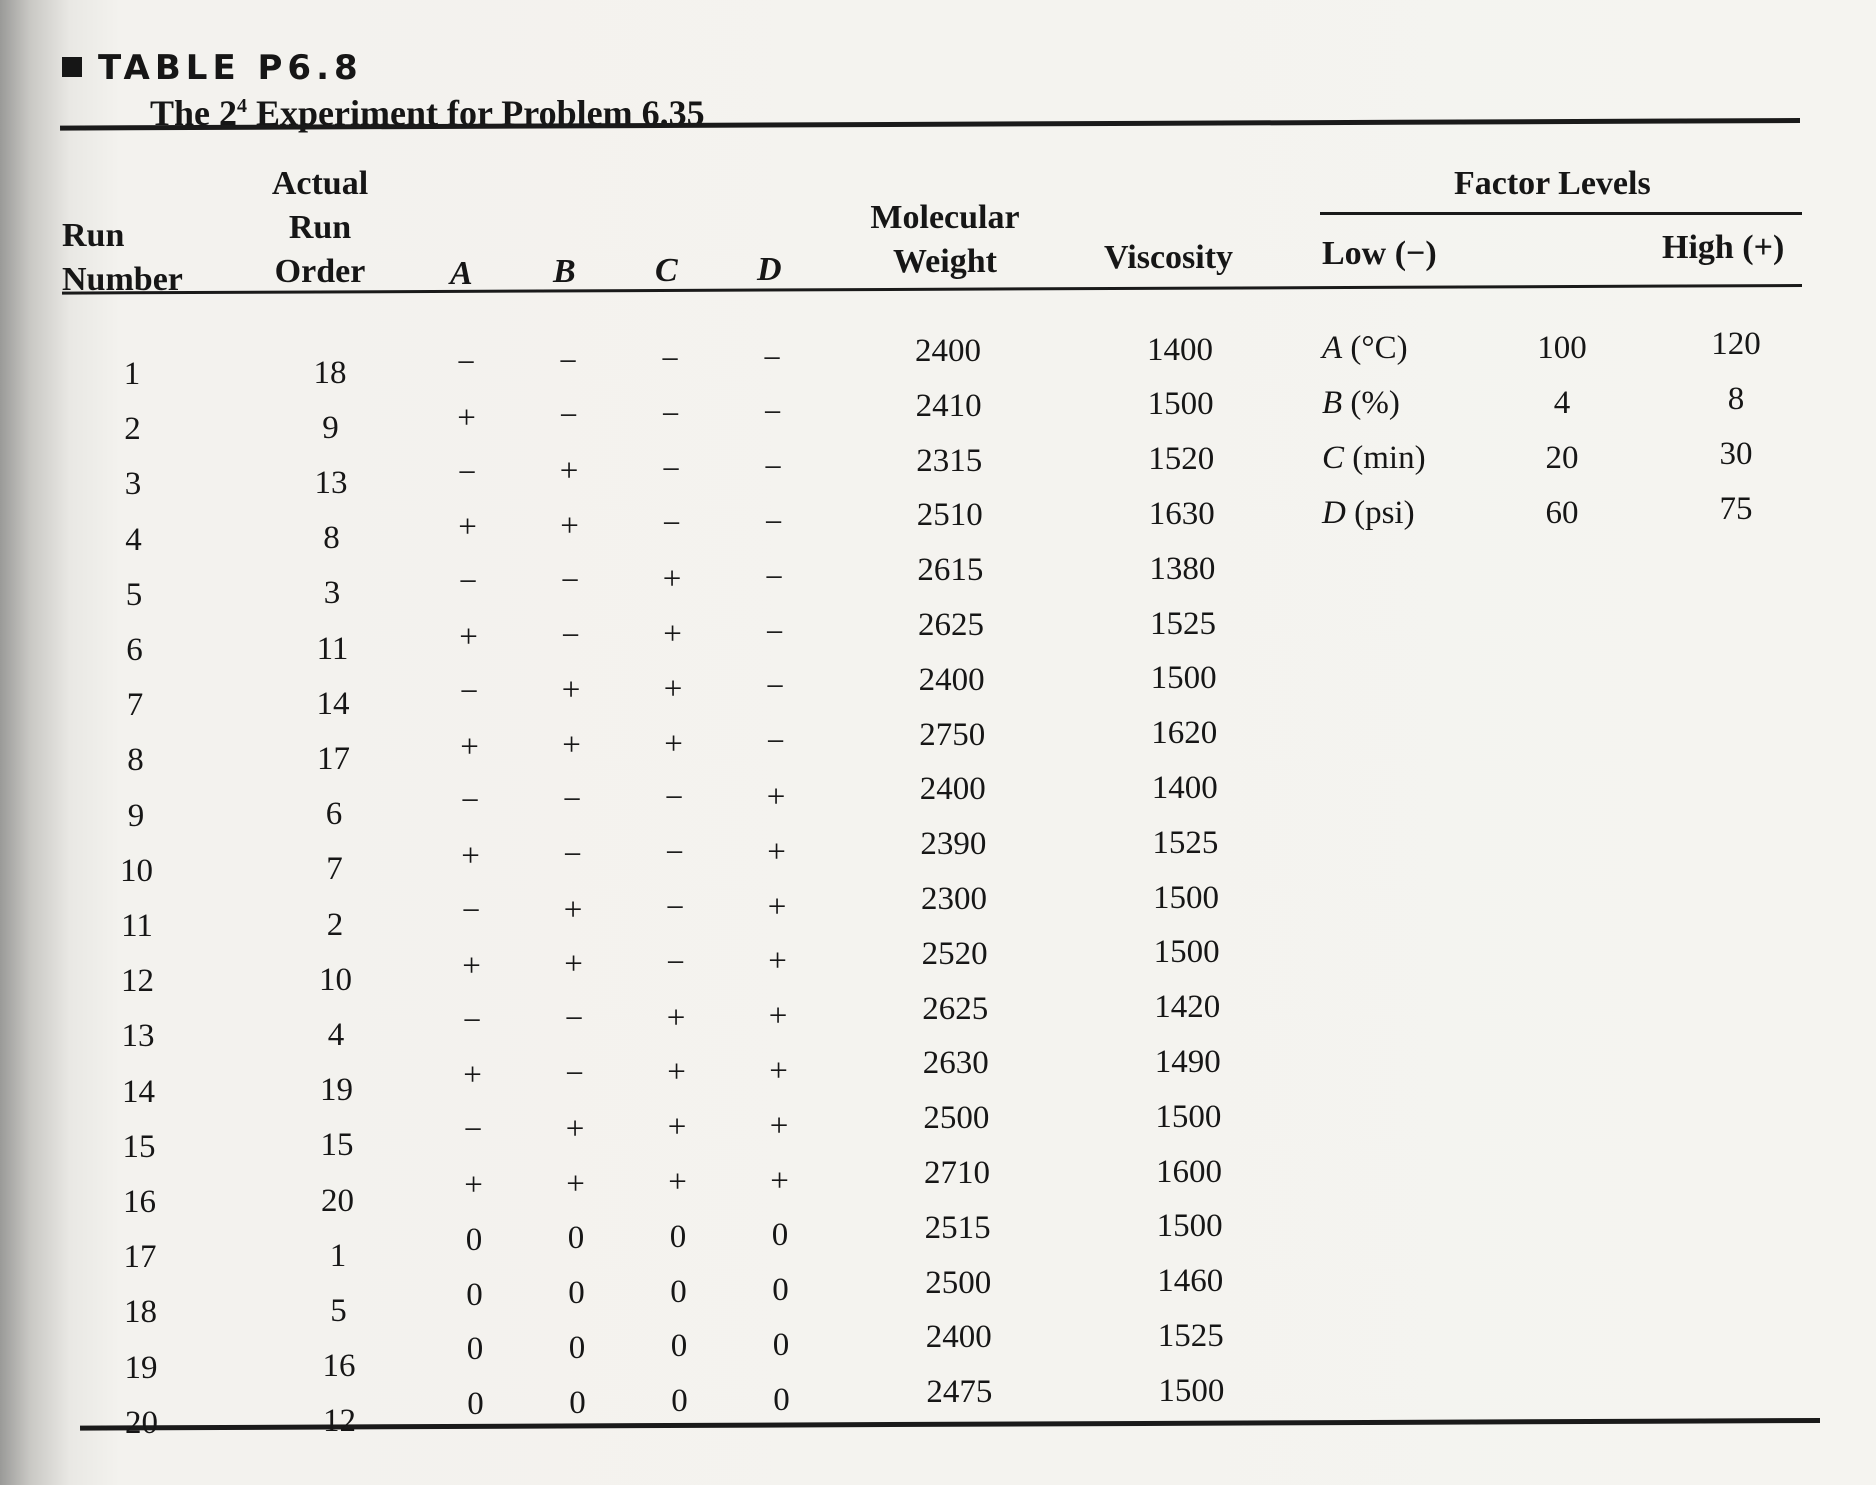  I want to click on cell-visc: 1620, so click(1184, 733).